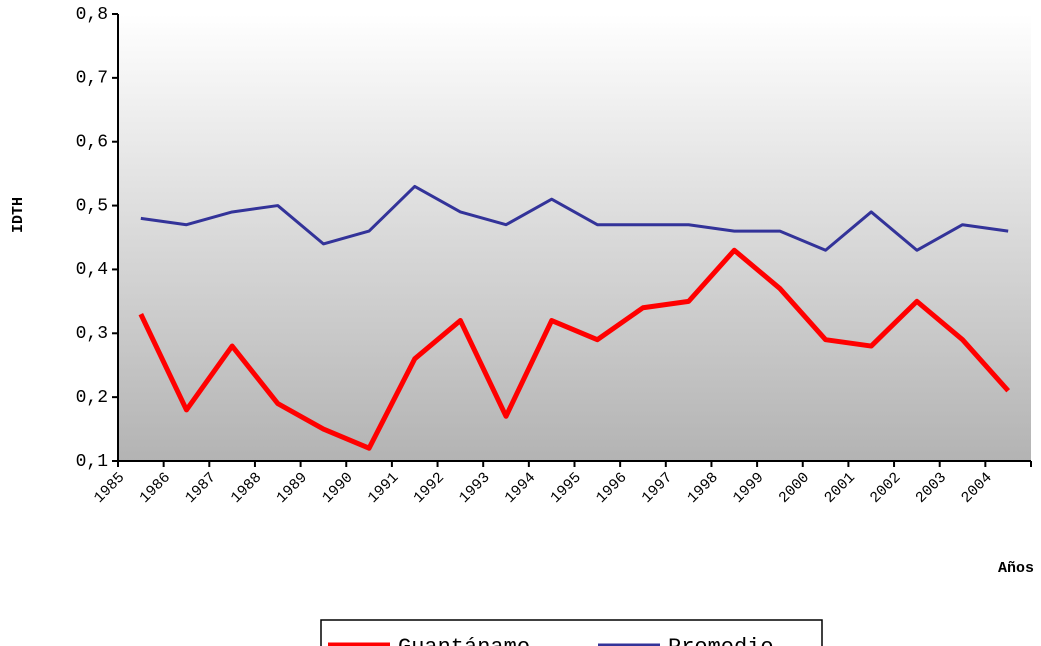 The image size is (1041, 646). I want to click on y-tick-label: 0,1, so click(92, 462).